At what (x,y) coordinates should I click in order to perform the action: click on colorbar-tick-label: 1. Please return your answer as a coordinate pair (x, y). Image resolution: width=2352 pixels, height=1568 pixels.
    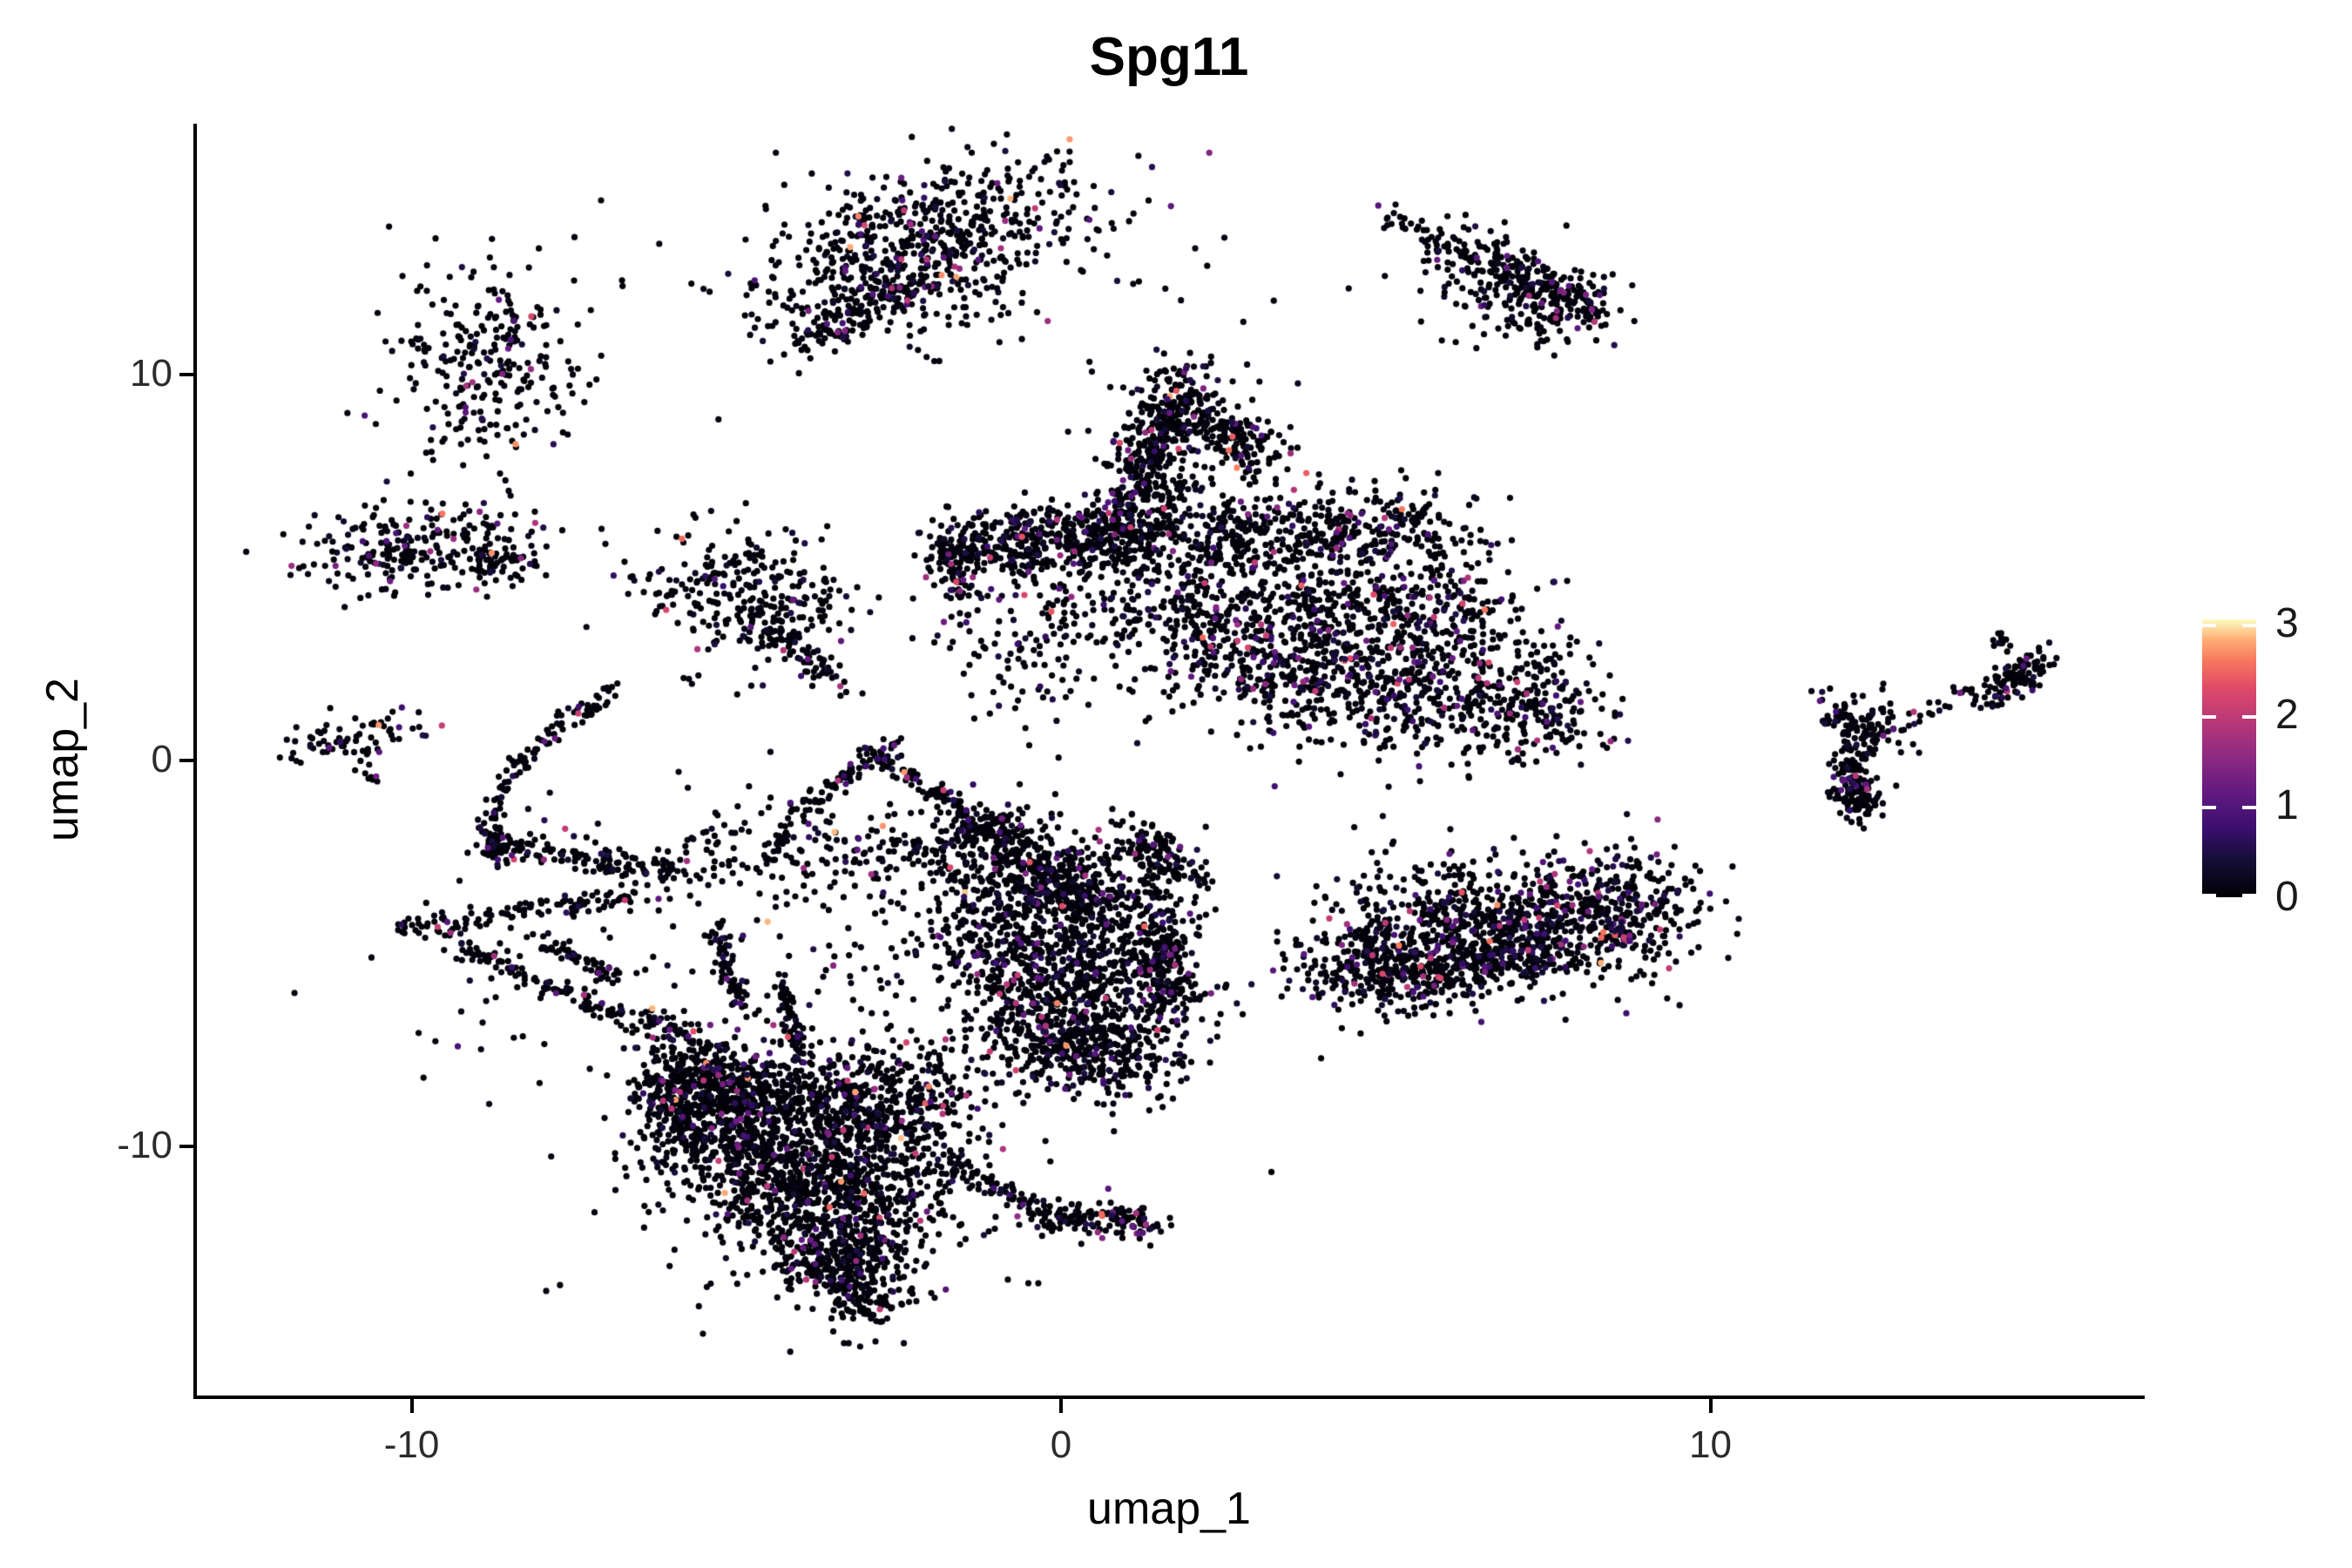
    Looking at the image, I should click on (2287, 805).